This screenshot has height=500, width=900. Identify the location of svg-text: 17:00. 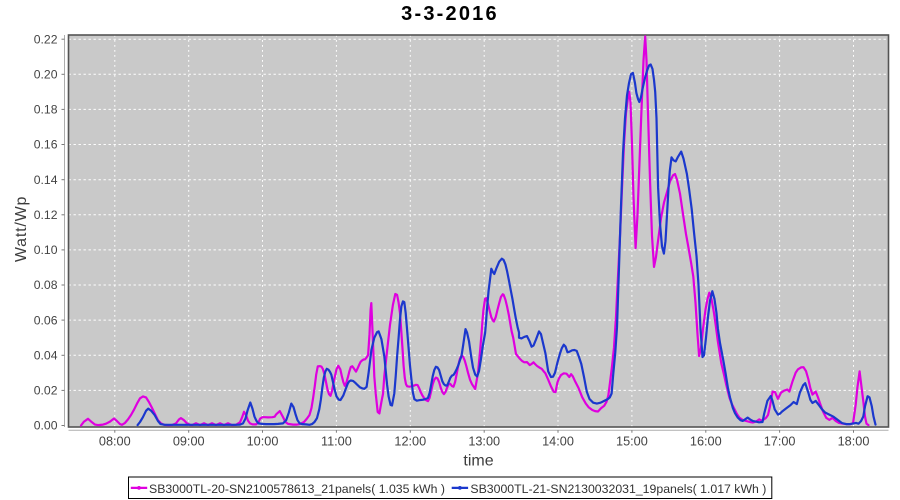
(780, 442).